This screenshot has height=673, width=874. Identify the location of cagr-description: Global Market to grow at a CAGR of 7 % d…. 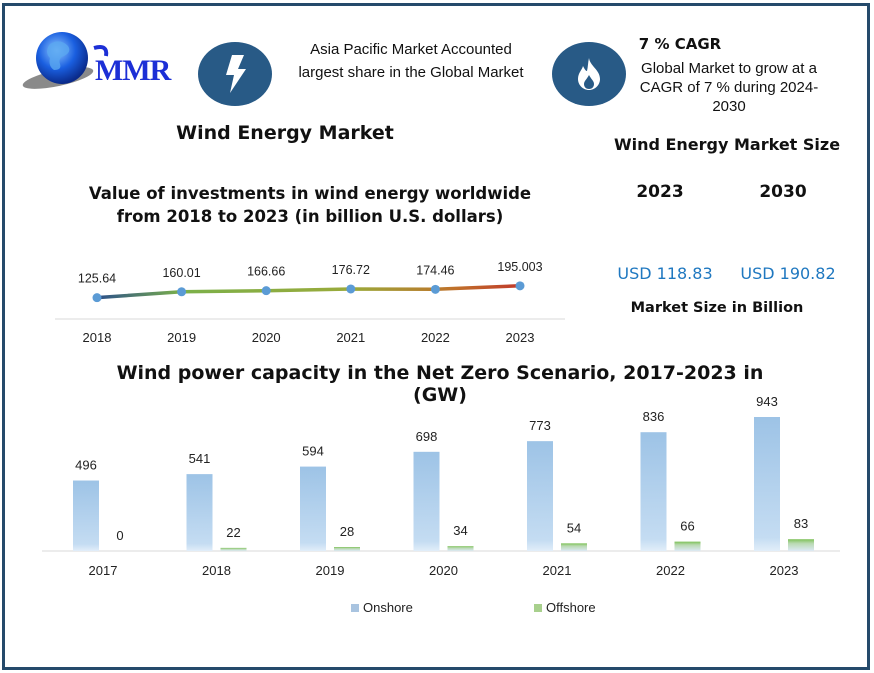
(729, 87).